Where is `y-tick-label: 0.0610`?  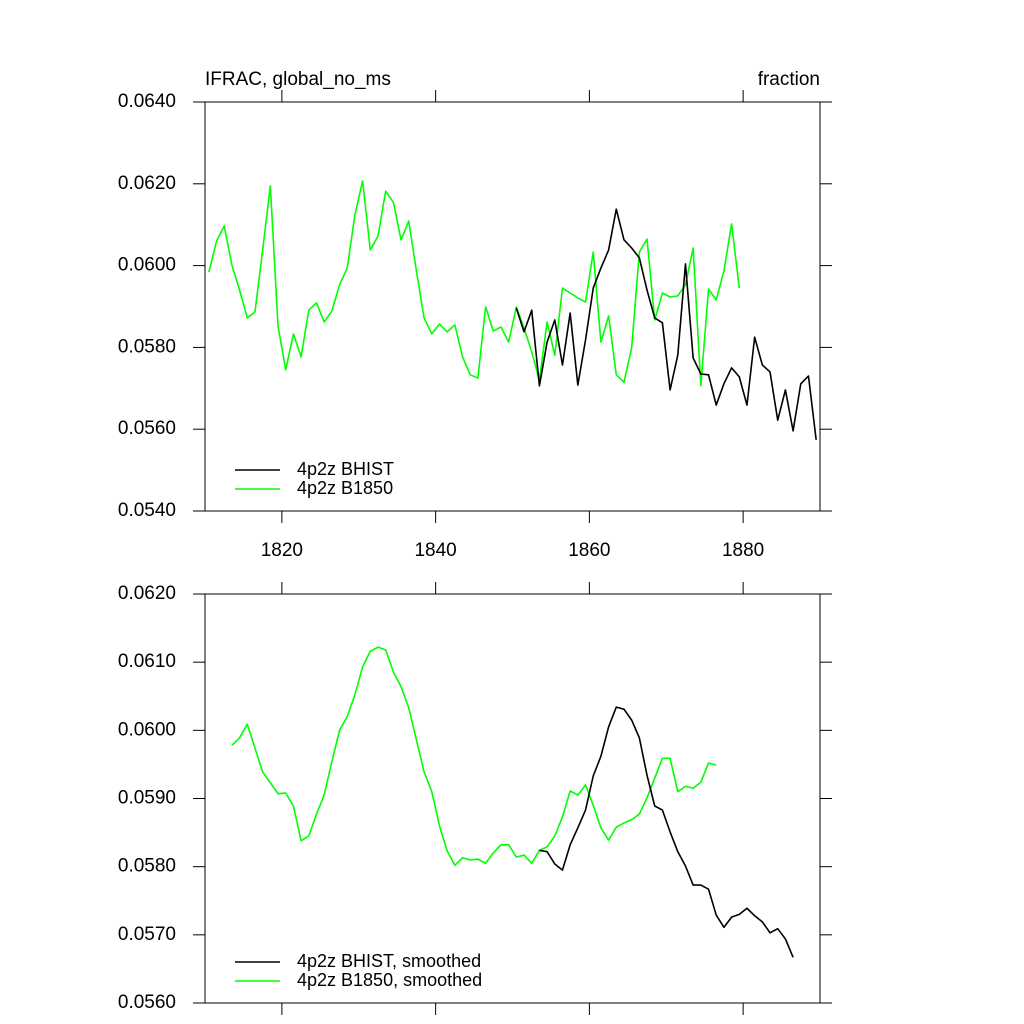
y-tick-label: 0.0610 is located at coordinates (147, 661).